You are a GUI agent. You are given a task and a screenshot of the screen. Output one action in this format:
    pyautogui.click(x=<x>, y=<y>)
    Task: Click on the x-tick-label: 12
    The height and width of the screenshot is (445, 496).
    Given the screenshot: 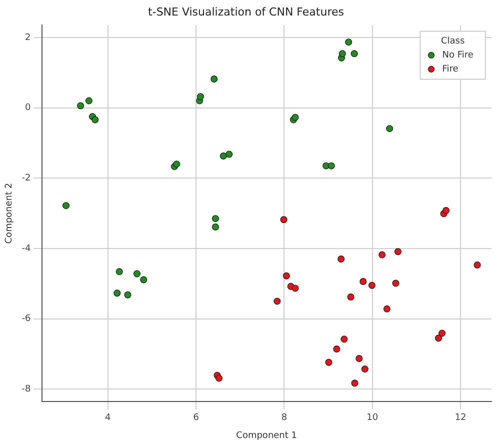 What is the action you would take?
    pyautogui.click(x=460, y=418)
    